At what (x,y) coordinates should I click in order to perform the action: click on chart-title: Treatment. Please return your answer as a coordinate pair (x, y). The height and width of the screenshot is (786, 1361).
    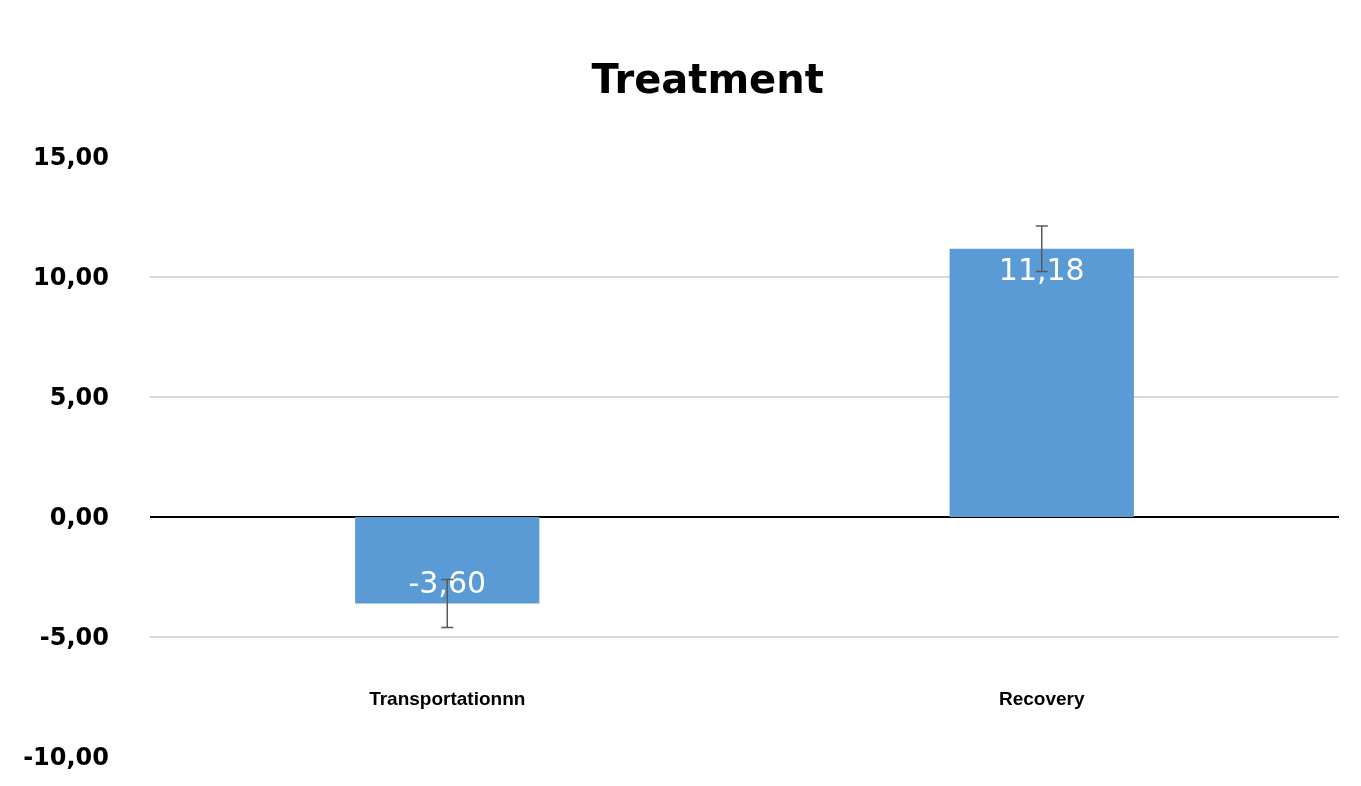
    Looking at the image, I should click on (707, 78).